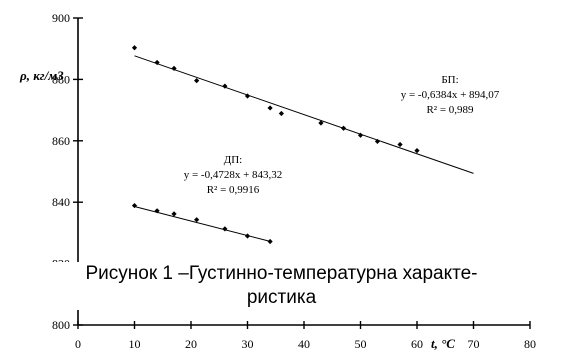  What do you see at coordinates (417, 344) in the screenshot?
I see `x-tick-label: 60` at bounding box center [417, 344].